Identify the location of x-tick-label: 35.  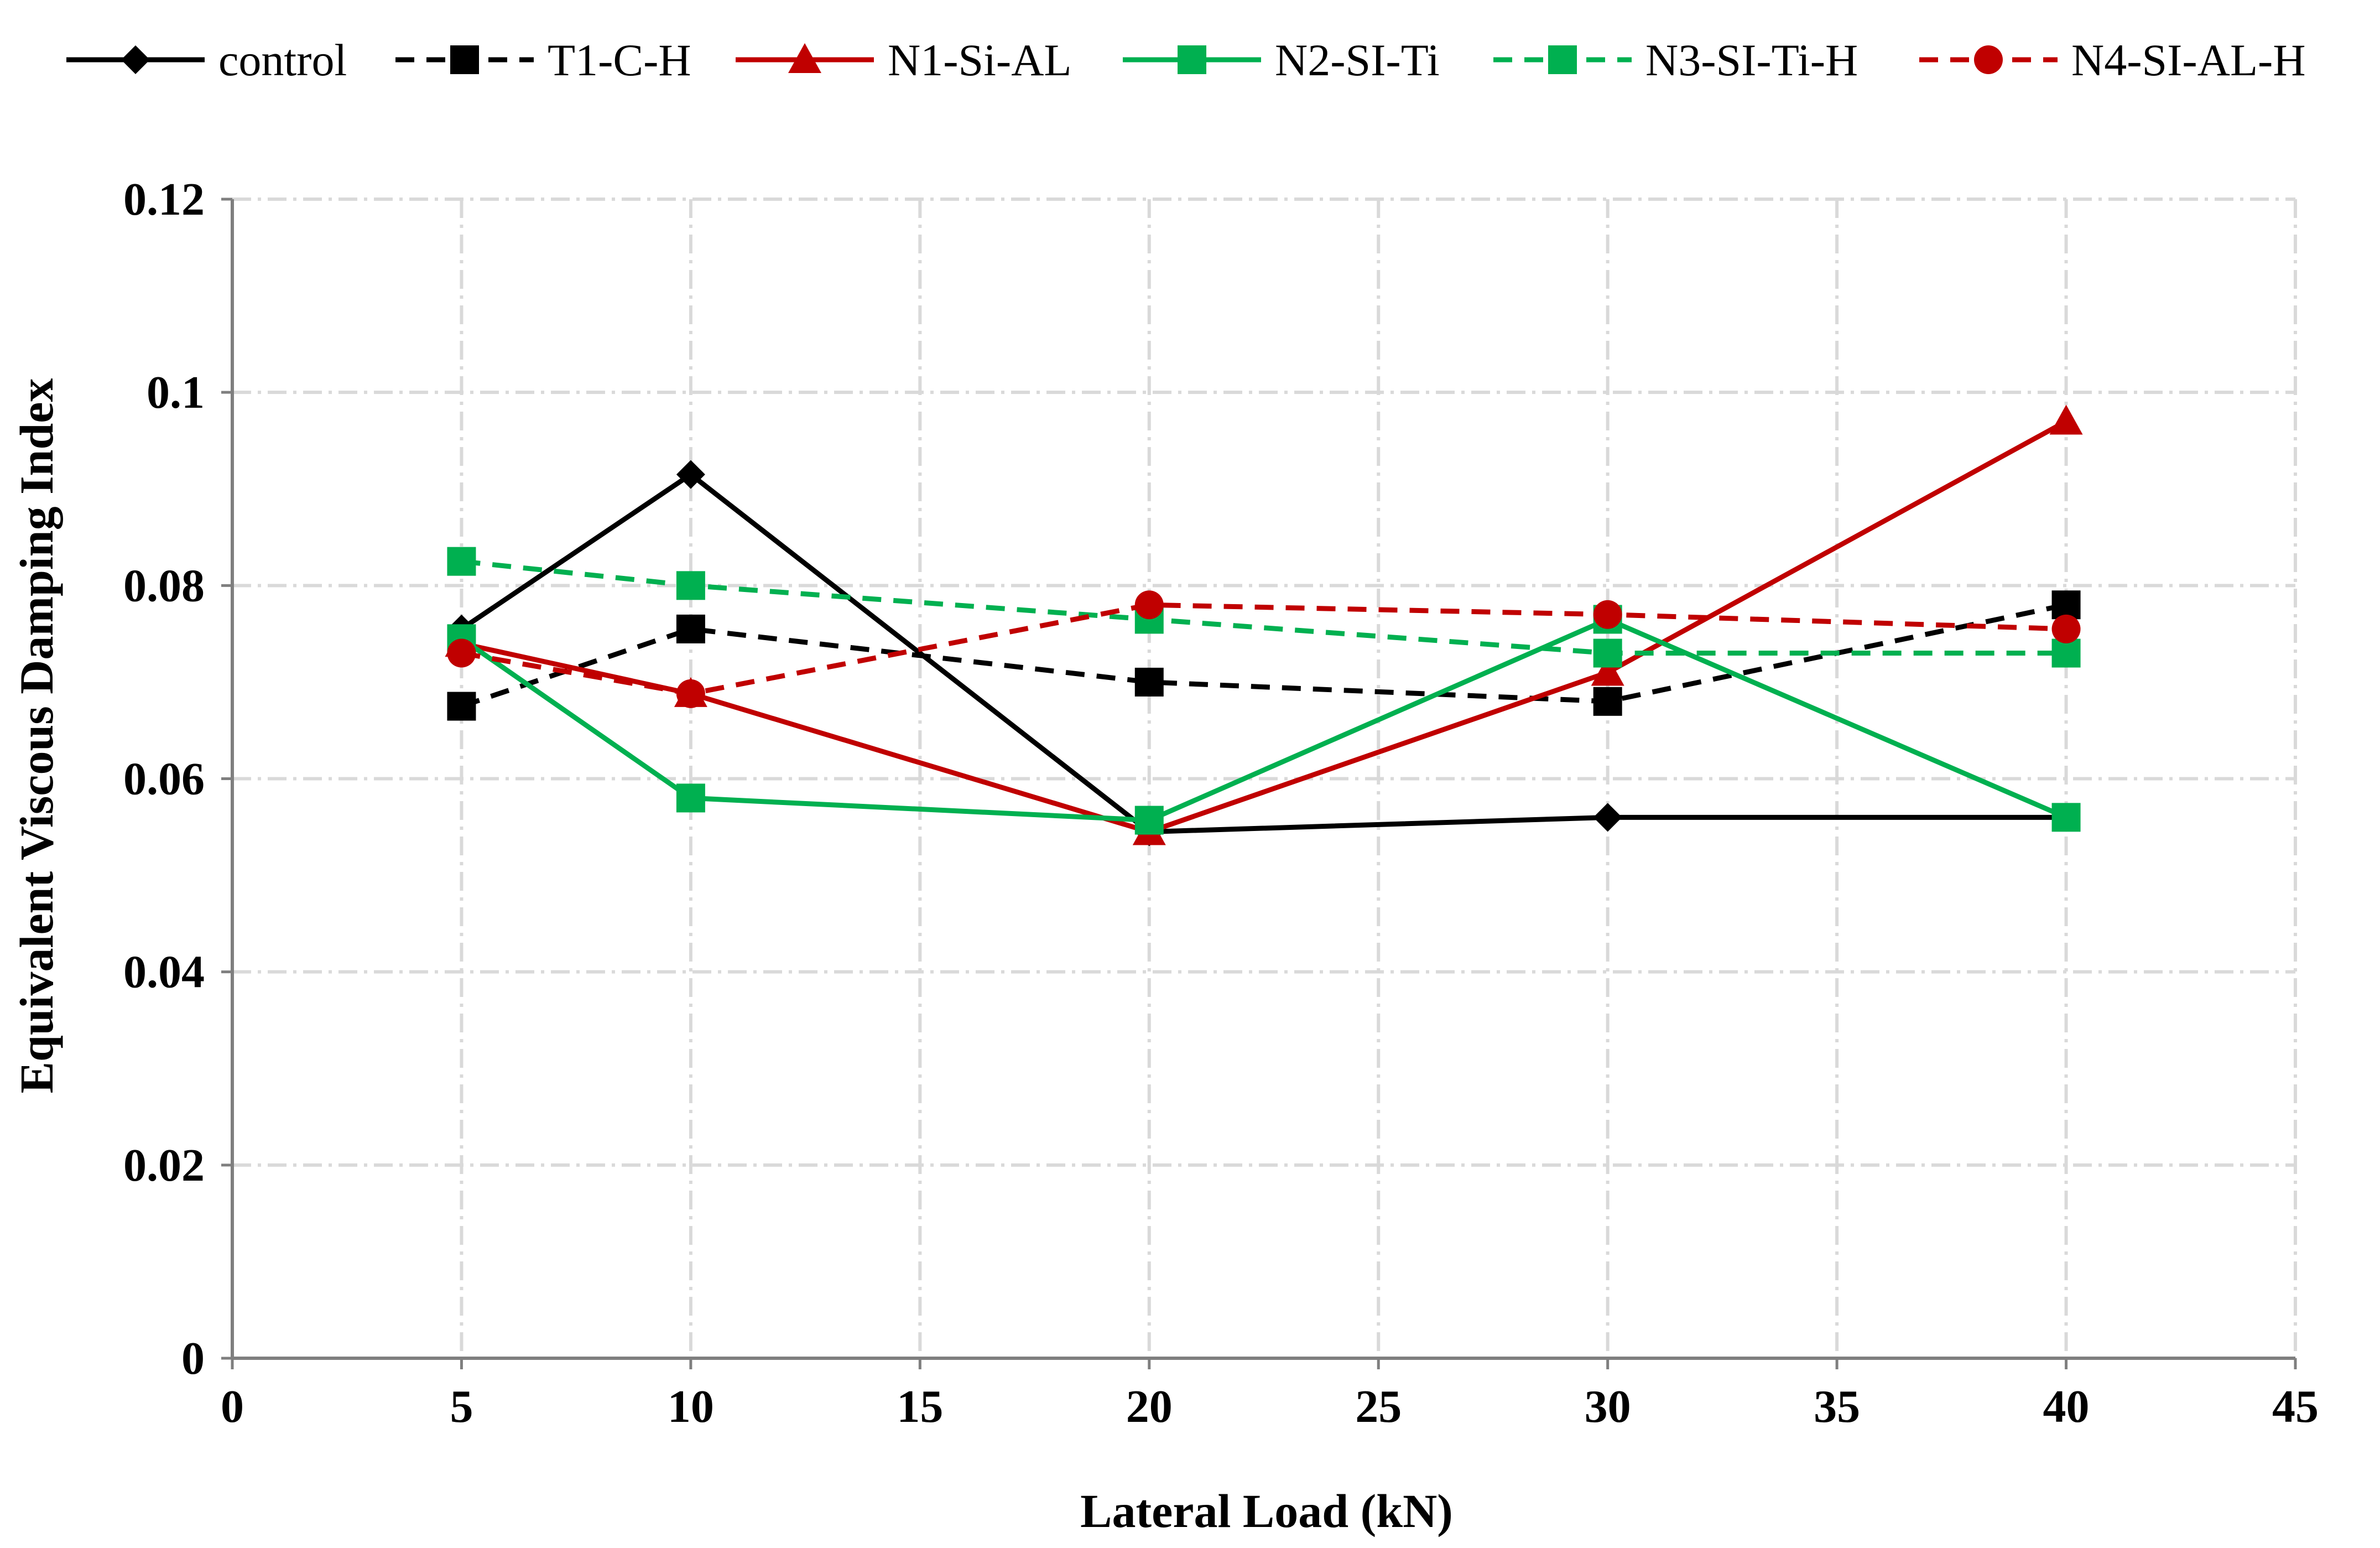
(1837, 1406).